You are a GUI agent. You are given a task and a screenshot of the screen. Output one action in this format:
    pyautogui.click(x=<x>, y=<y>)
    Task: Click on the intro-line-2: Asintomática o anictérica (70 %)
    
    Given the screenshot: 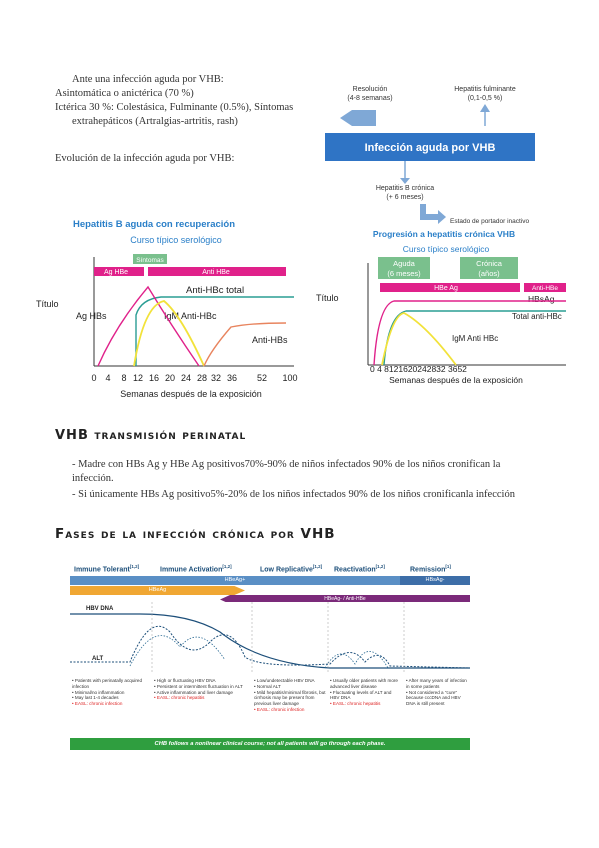 What is the action you would take?
    pyautogui.click(x=124, y=93)
    